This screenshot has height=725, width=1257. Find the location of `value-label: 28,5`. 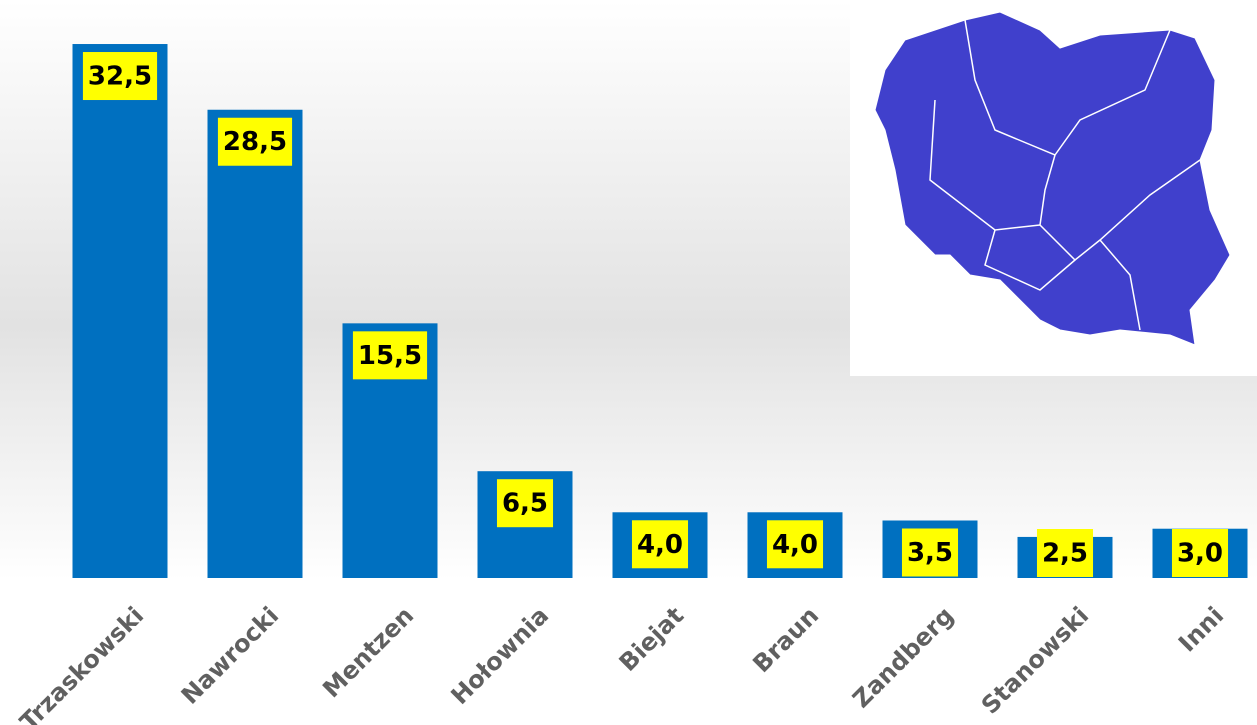

value-label: 28,5 is located at coordinates (255, 142).